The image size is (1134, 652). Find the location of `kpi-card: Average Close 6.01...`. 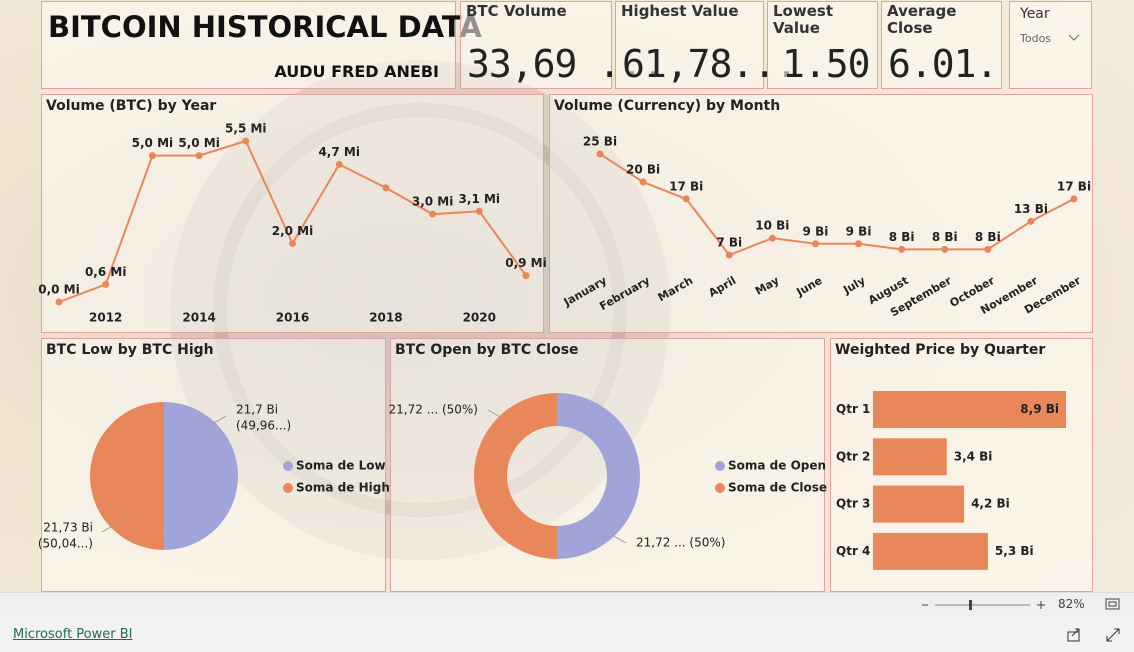

kpi-card: Average Close 6.01... is located at coordinates (941, 45).